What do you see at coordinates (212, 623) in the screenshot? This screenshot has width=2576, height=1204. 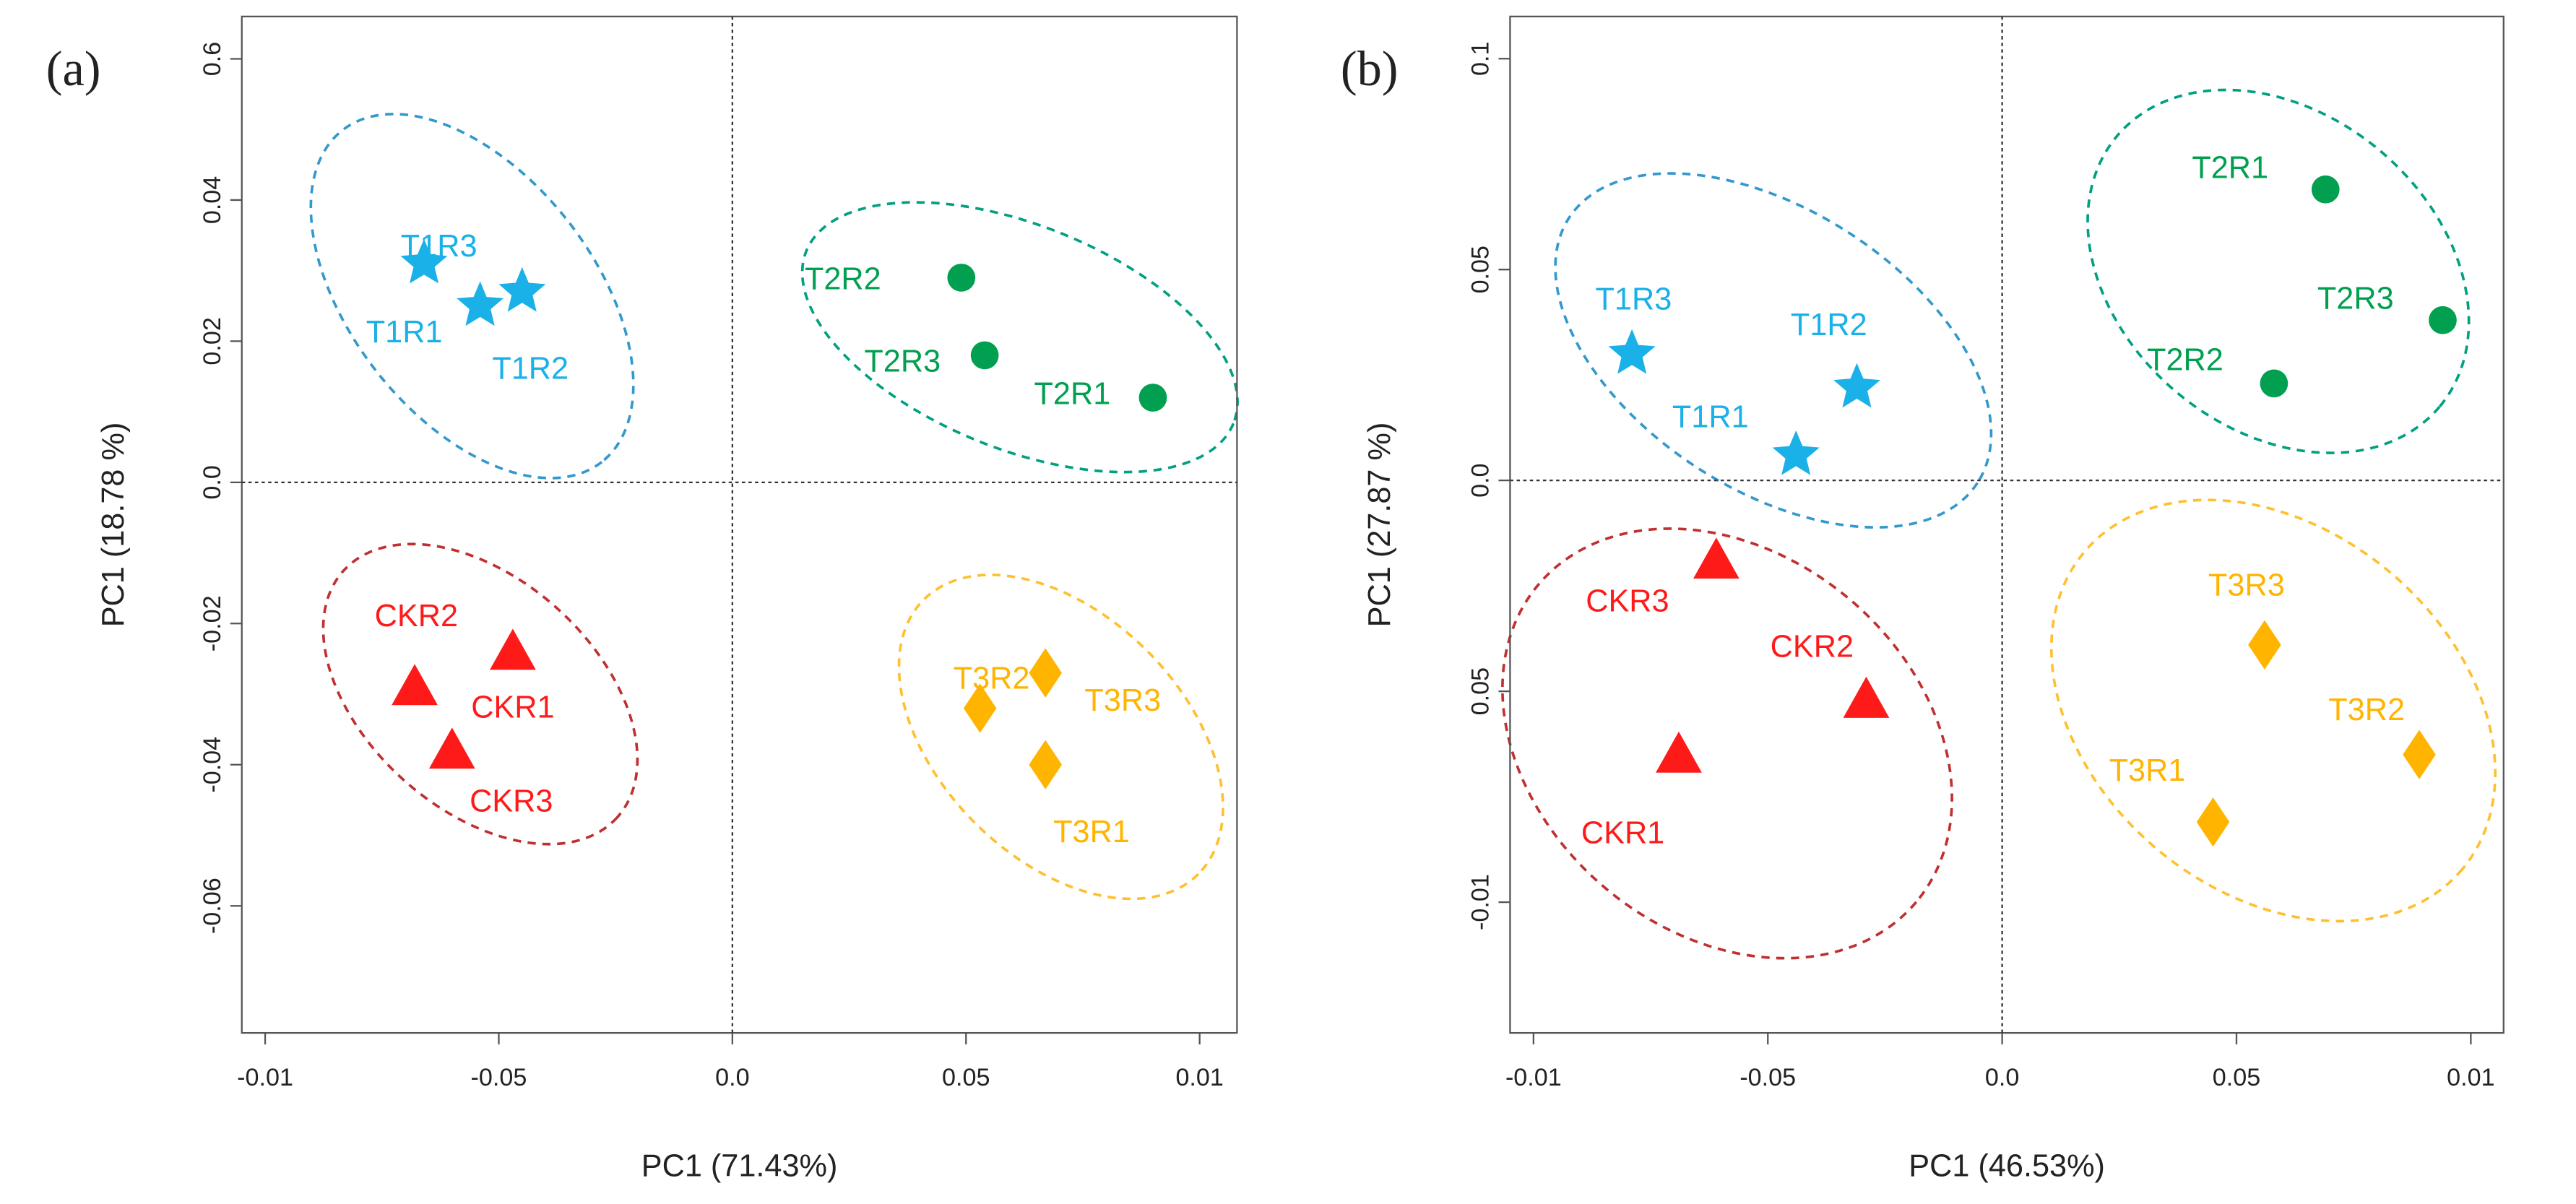 I see `y-tick-label: -0.02` at bounding box center [212, 623].